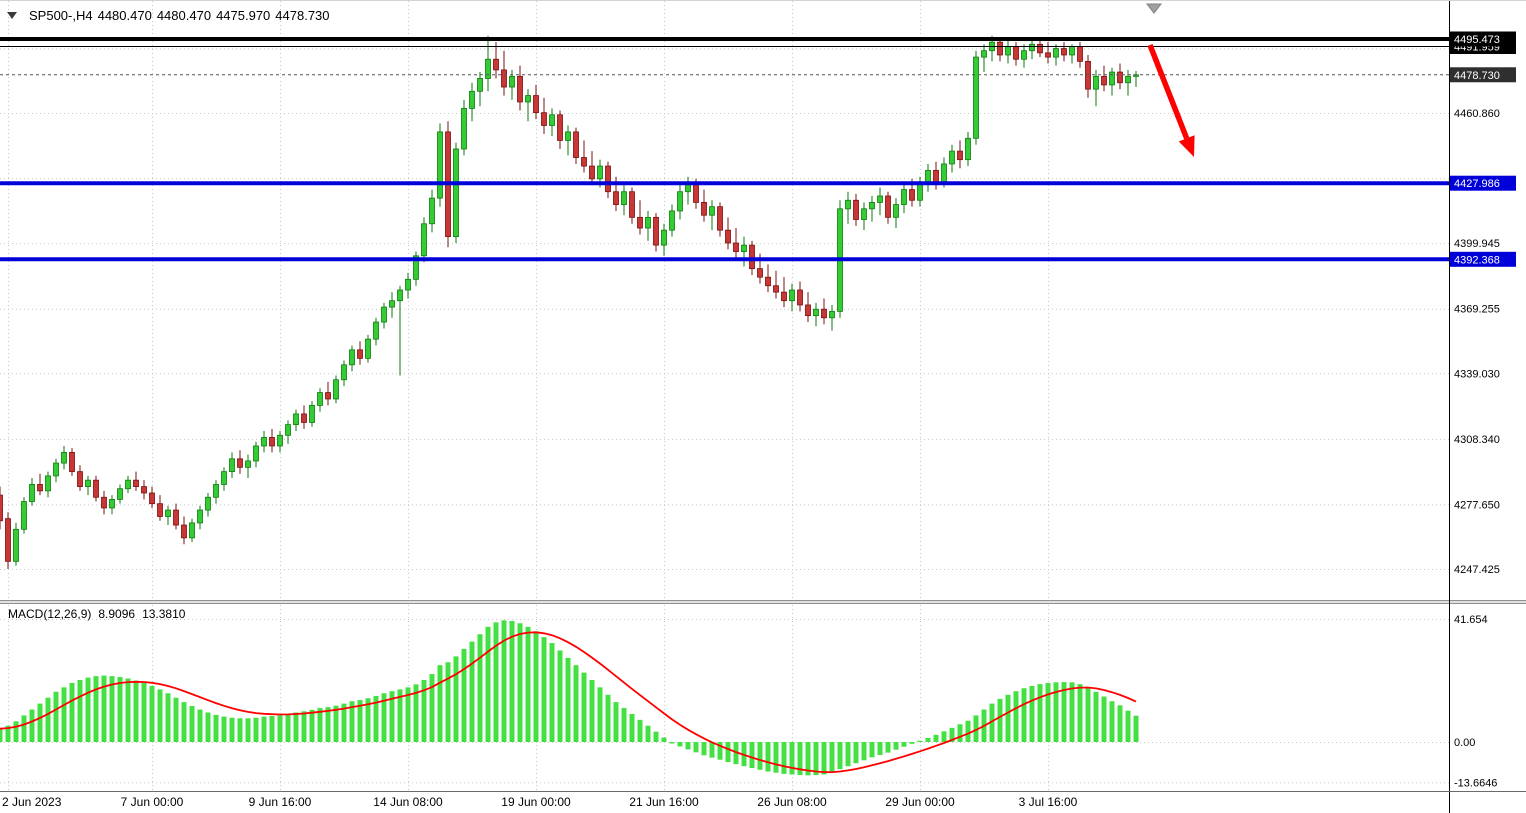  Describe the element at coordinates (1477, 505) in the screenshot. I see `price-axis-label: 4277.650` at that location.